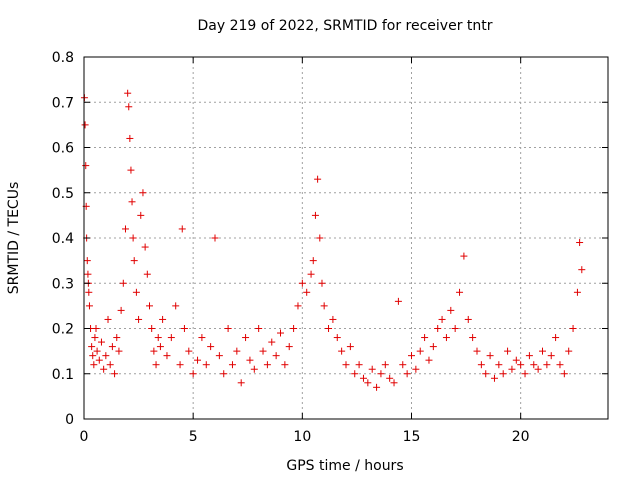 The width and height of the screenshot is (640, 480). I want to click on x-tick-label: 5, so click(193, 437).